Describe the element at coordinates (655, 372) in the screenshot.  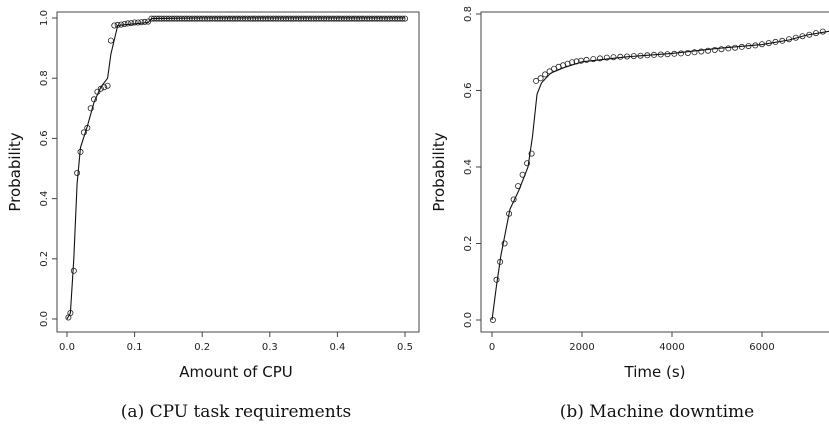
I see `x-axis-title: Time (s)` at that location.